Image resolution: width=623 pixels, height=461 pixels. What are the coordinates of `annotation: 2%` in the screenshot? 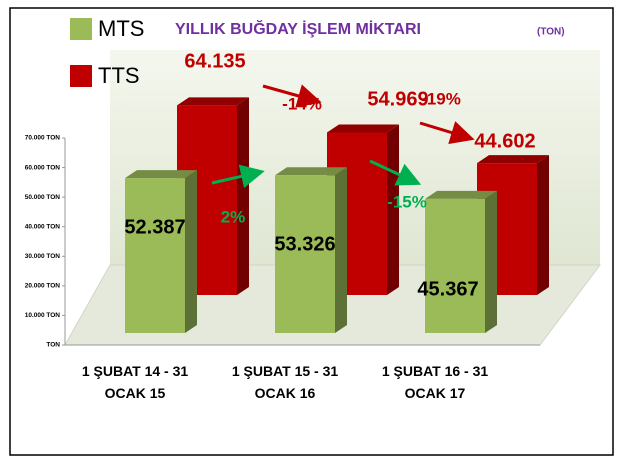 It's located at (233, 216).